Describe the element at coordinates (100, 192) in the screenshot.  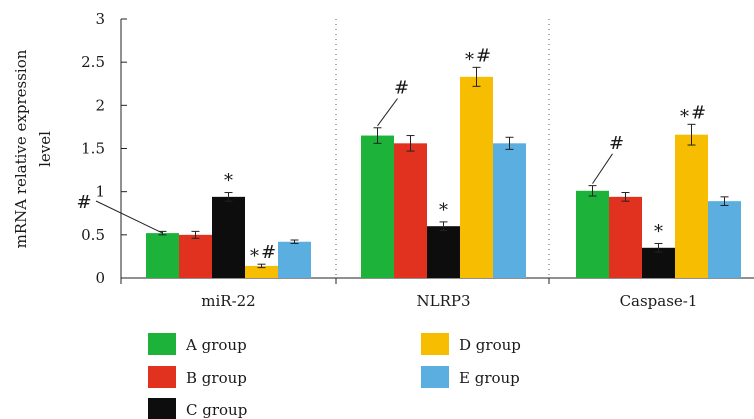
I see `y-tick-label: 1` at that location.